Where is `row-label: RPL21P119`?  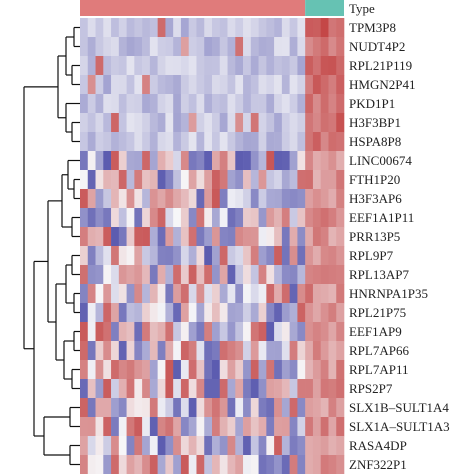
row-label: RPL21P119 is located at coordinates (380, 65).